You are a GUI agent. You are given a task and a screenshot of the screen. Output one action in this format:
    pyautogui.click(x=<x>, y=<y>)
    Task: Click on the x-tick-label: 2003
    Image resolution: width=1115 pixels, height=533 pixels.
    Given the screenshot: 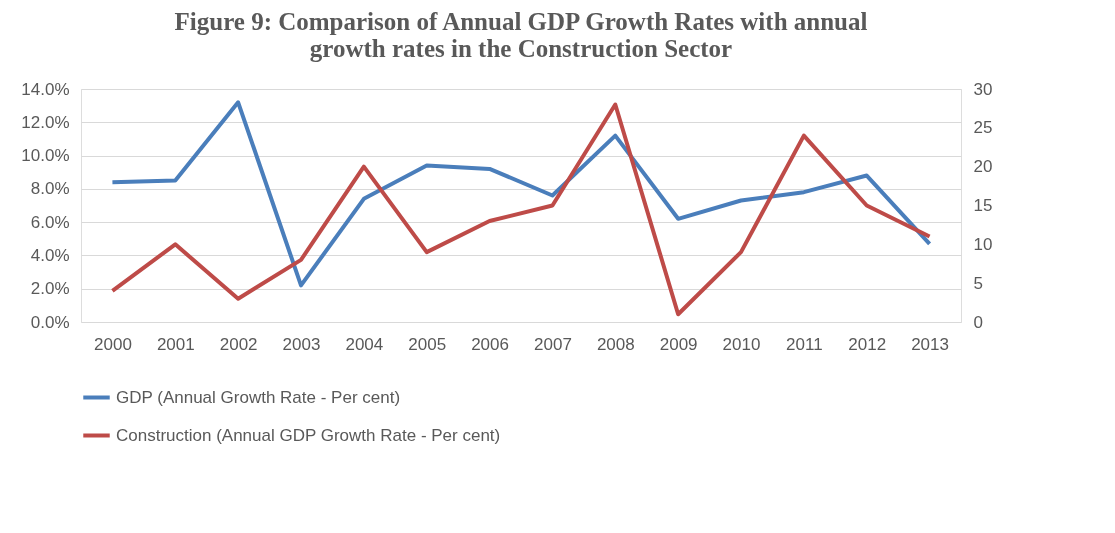 What is the action you would take?
    pyautogui.click(x=301, y=344)
    